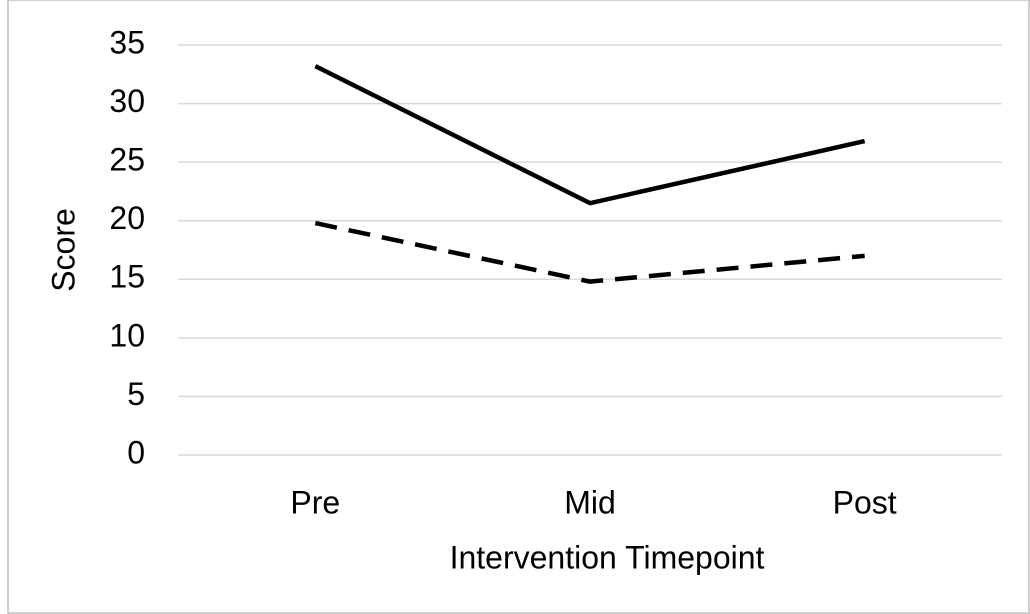 The image size is (1030, 614). I want to click on y-tick-label: 15, so click(127, 277).